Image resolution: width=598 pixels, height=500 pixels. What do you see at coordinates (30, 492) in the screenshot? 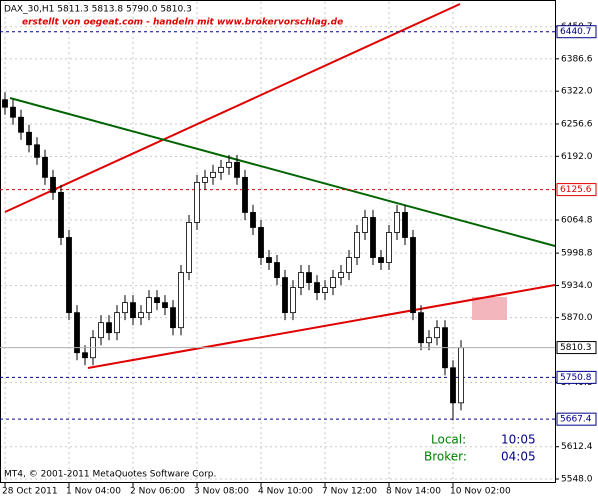
I see `x-tick-label: 28 Oct 2011` at bounding box center [30, 492].